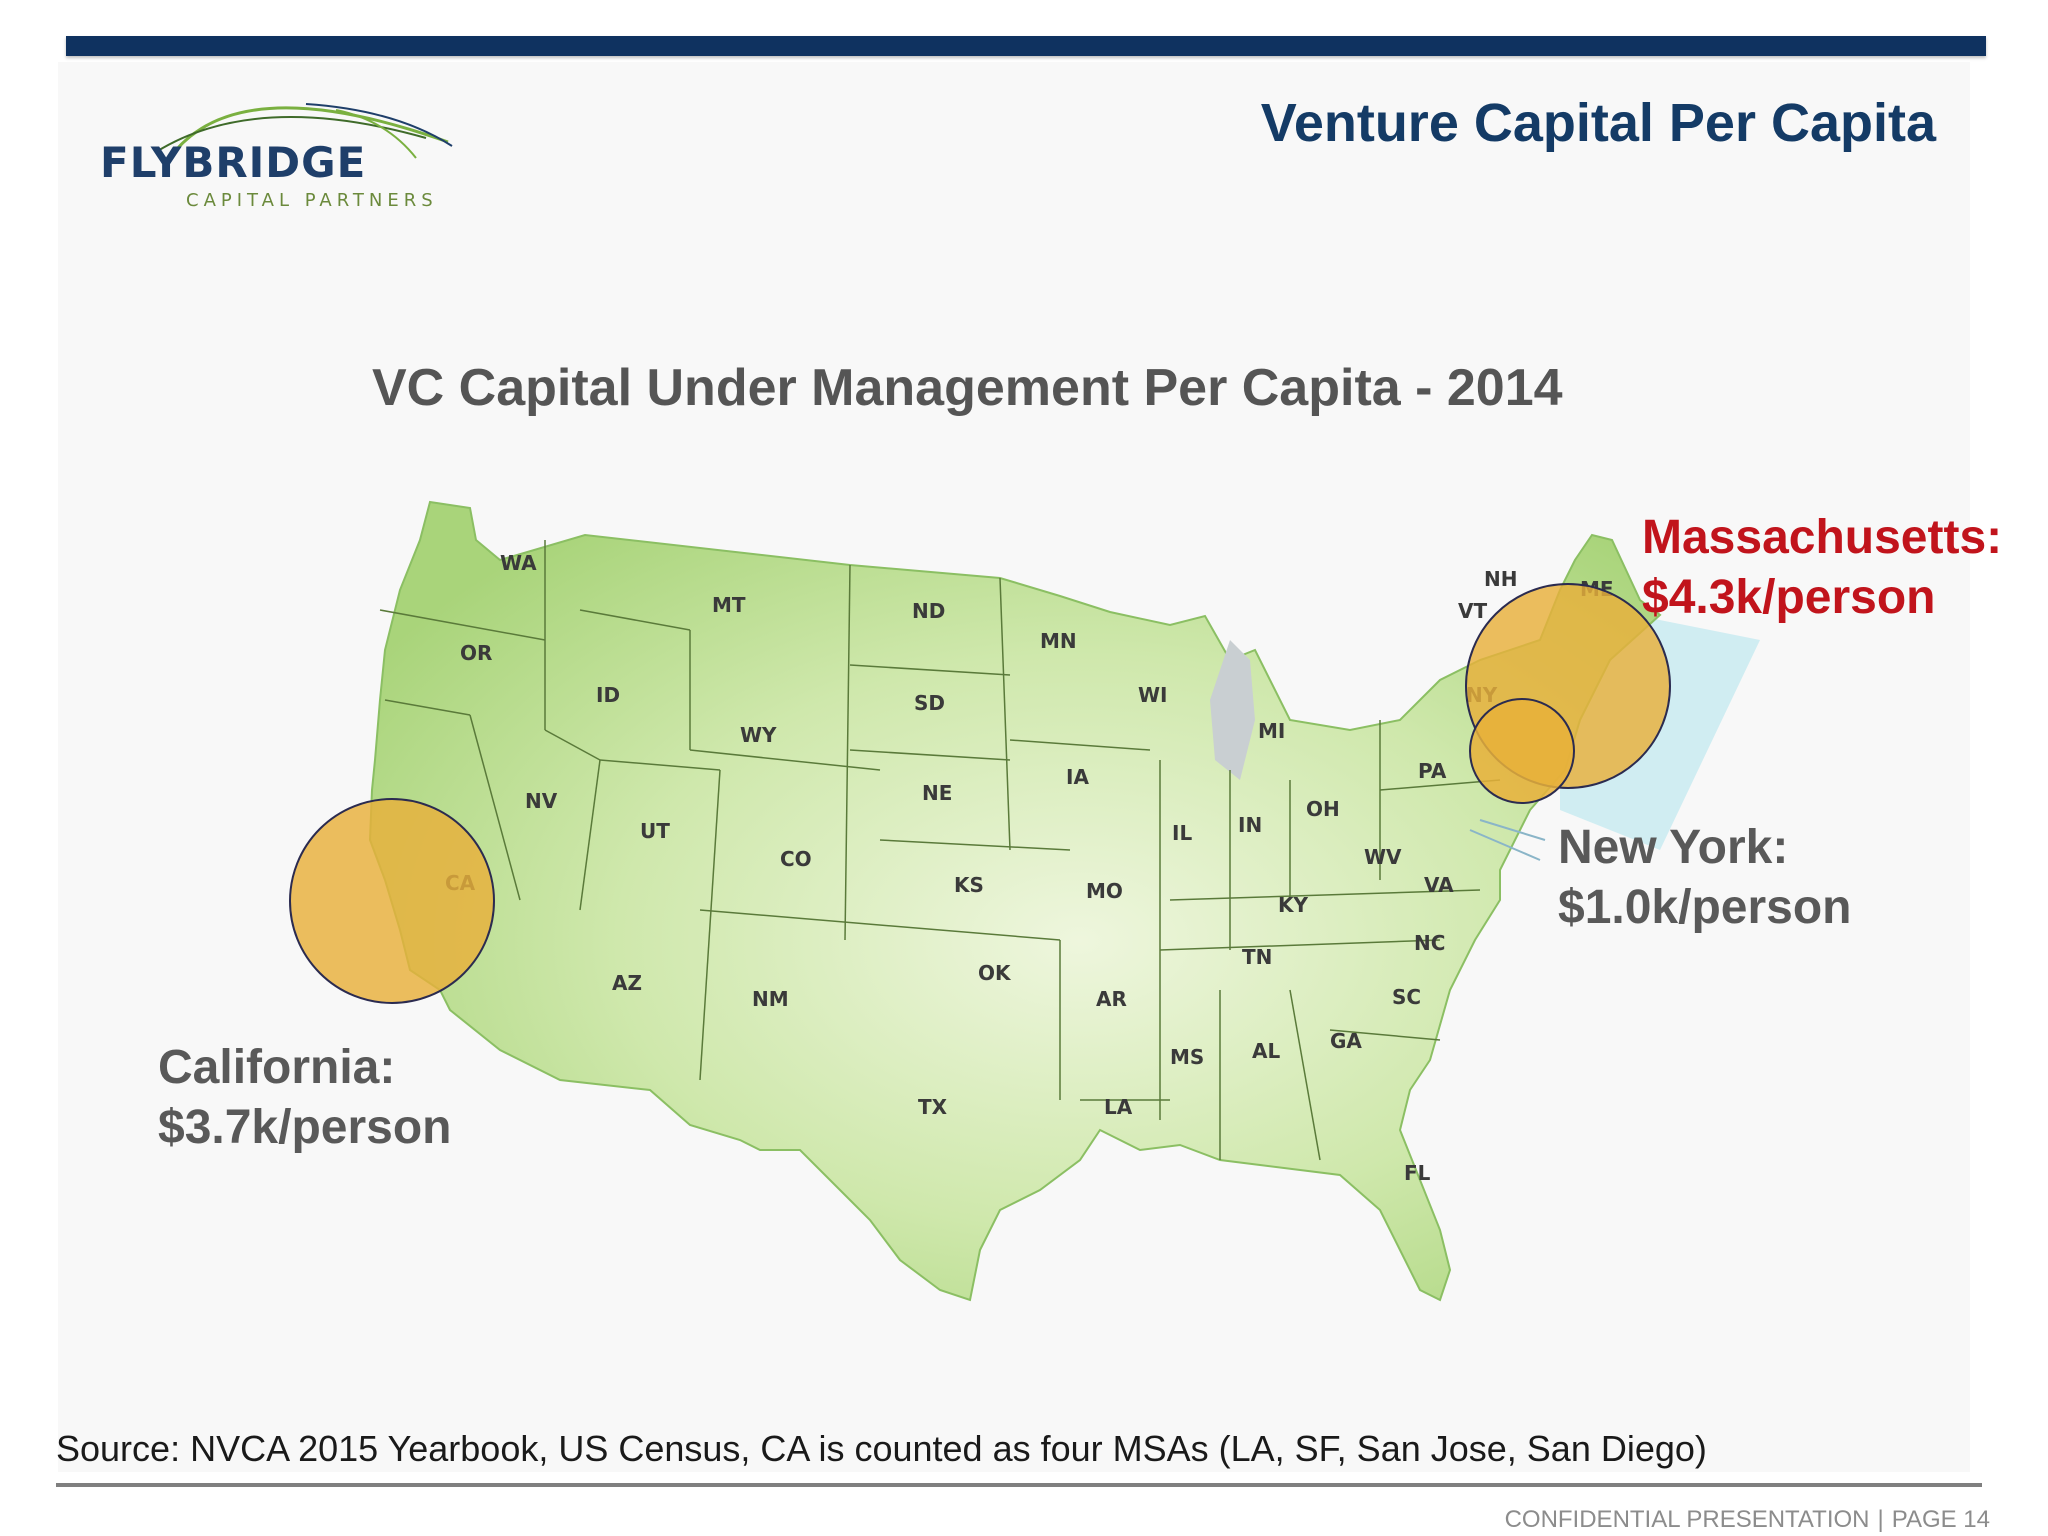 The width and height of the screenshot is (2048, 1536). I want to click on state-label: AZ, so click(627, 983).